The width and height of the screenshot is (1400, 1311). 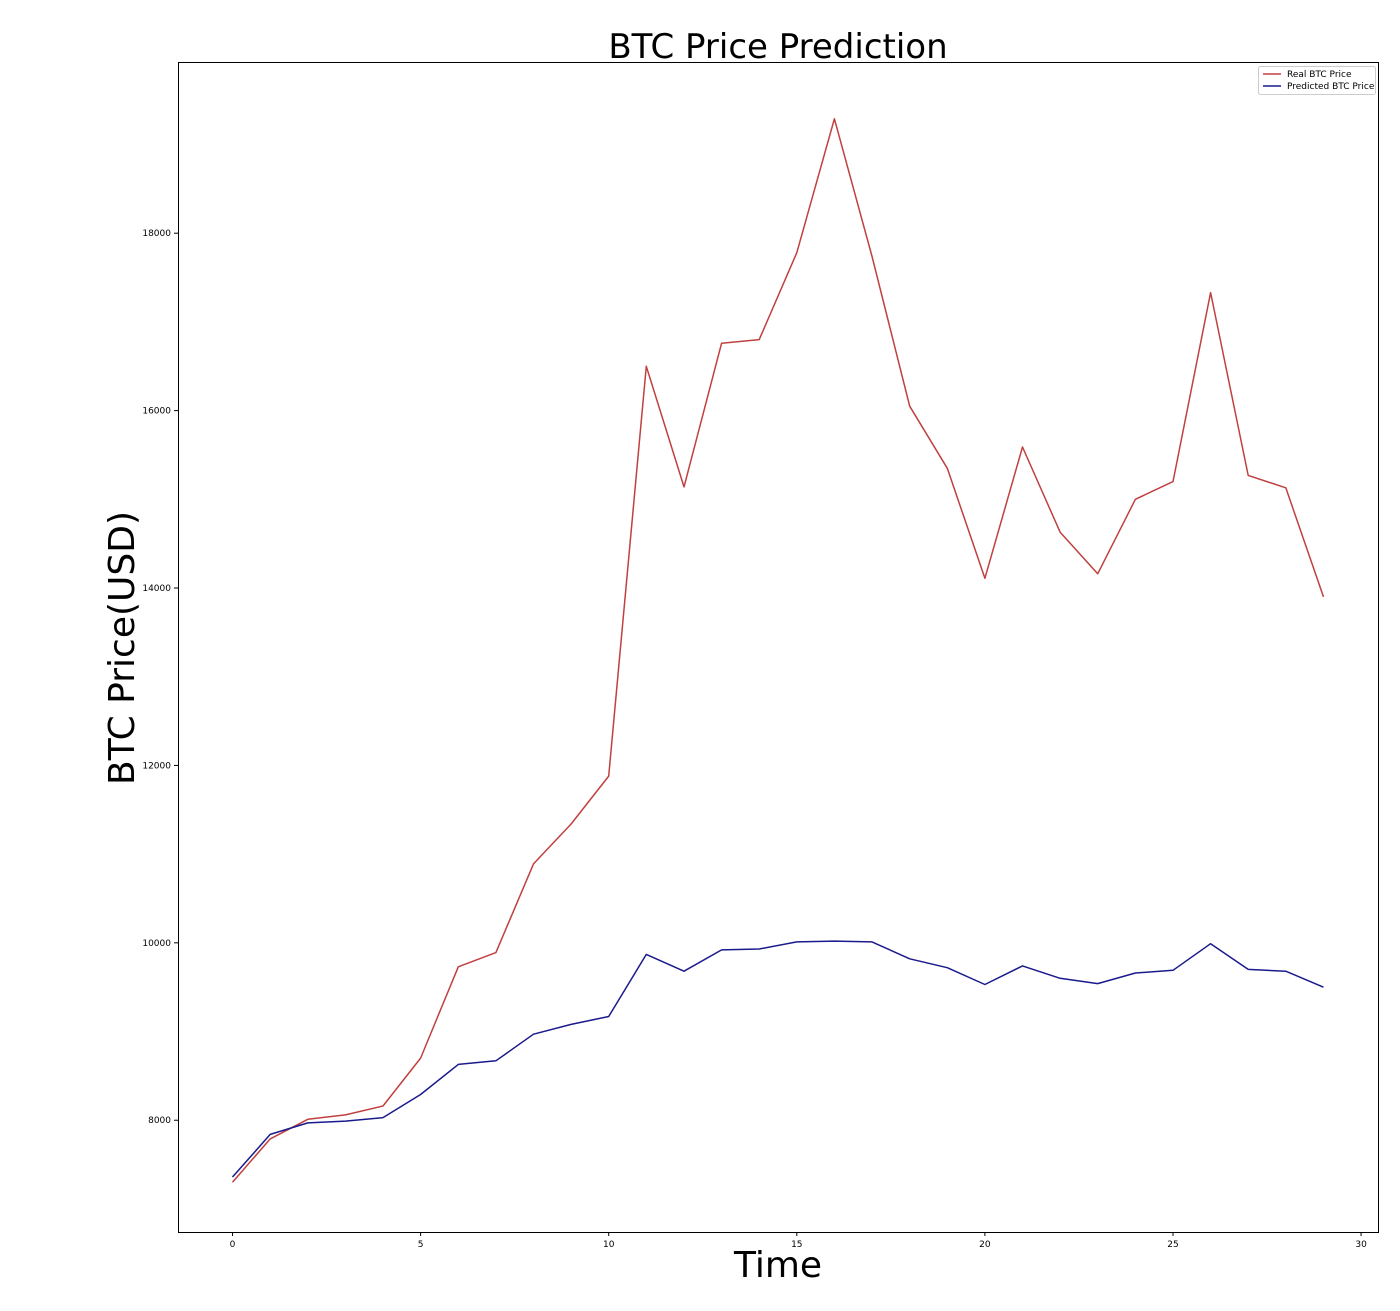 What do you see at coordinates (156, 412) in the screenshot?
I see `y-tick-label: 16000` at bounding box center [156, 412].